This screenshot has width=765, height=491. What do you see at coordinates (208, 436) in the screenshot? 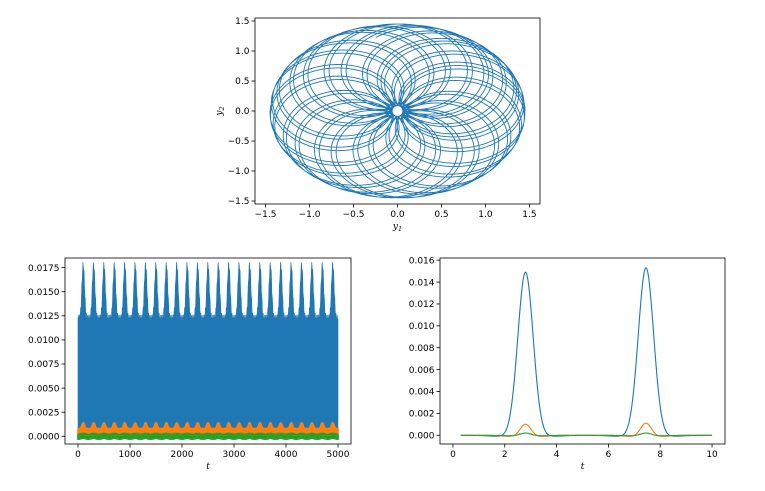
I see `series-green-band` at bounding box center [208, 436].